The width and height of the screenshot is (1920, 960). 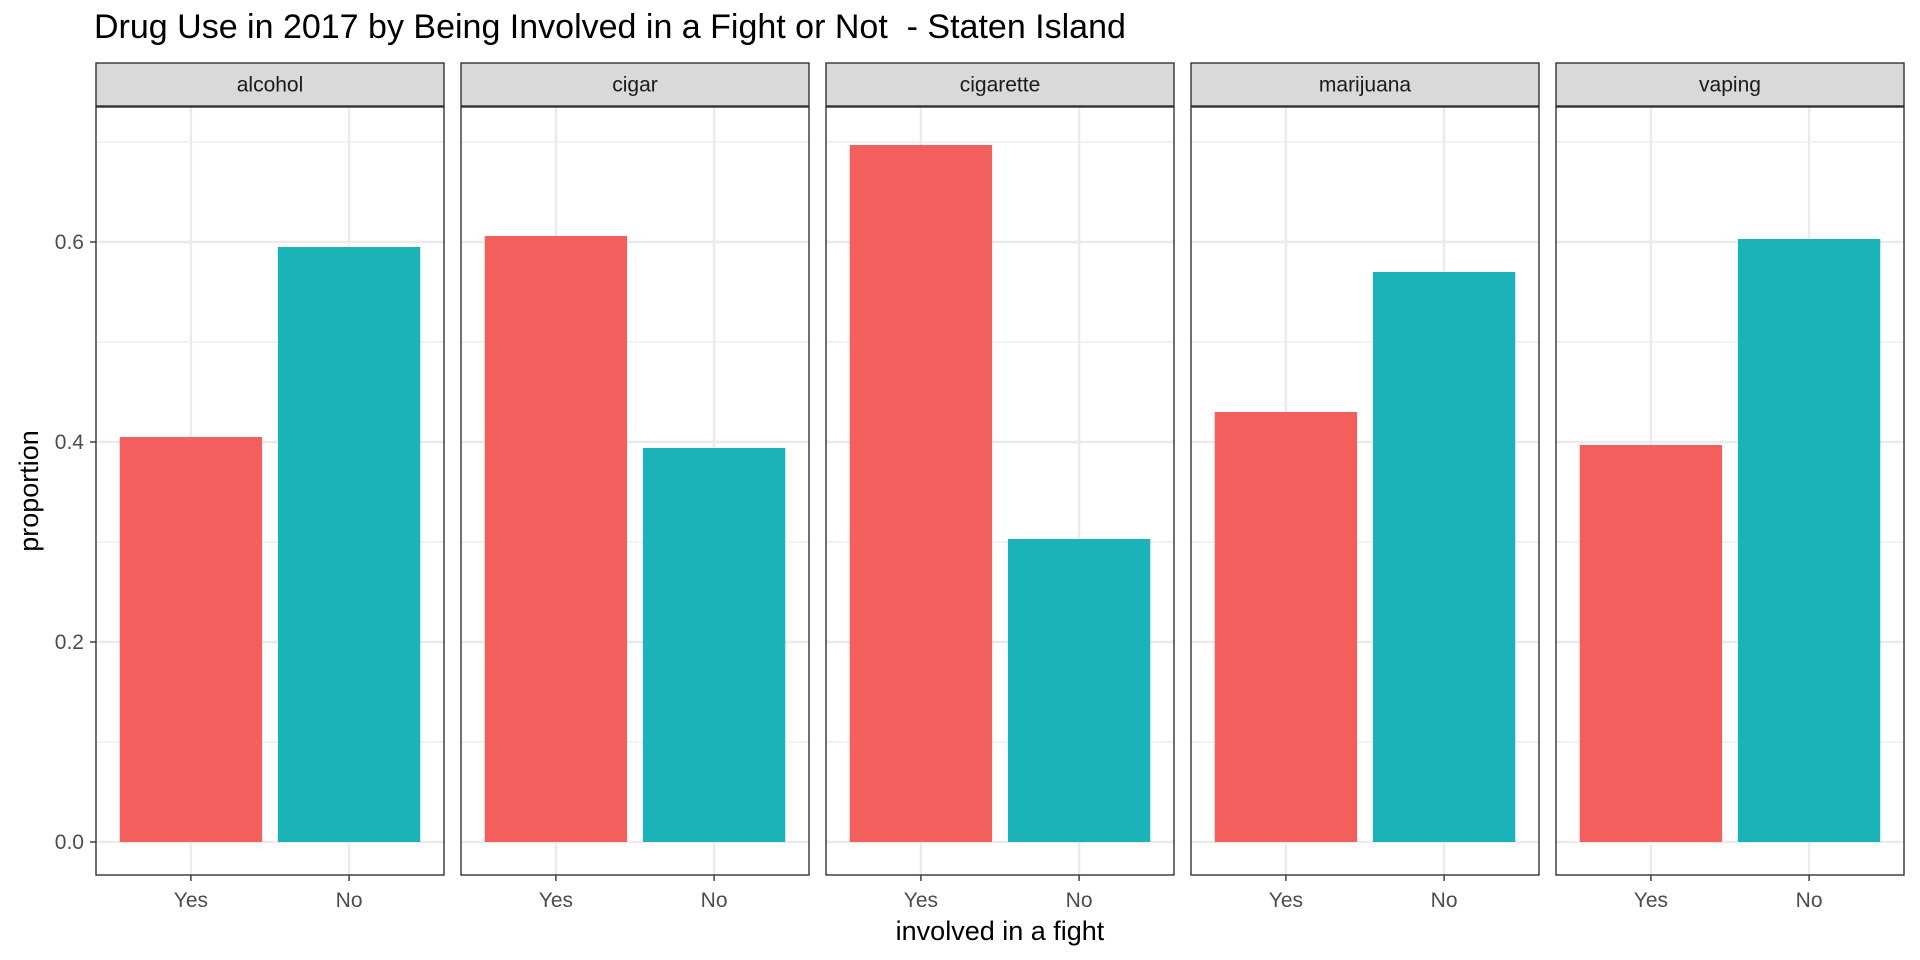 What do you see at coordinates (1444, 557) in the screenshot?
I see `bar-marijuana-no` at bounding box center [1444, 557].